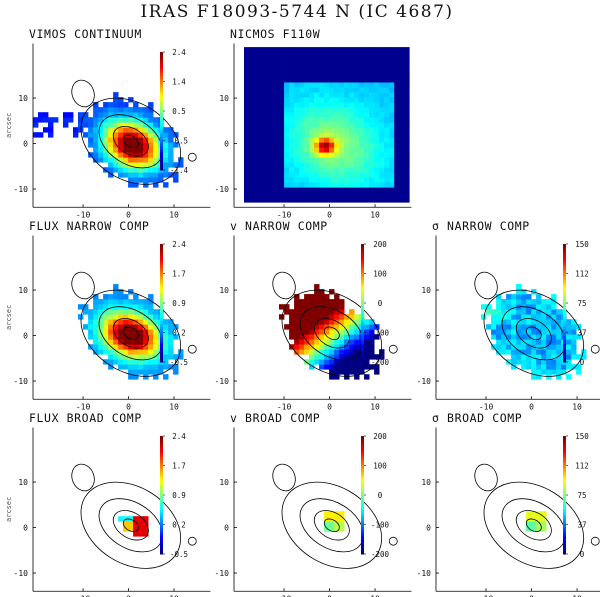  I want to click on colorbar-label: 0, so click(582, 362).